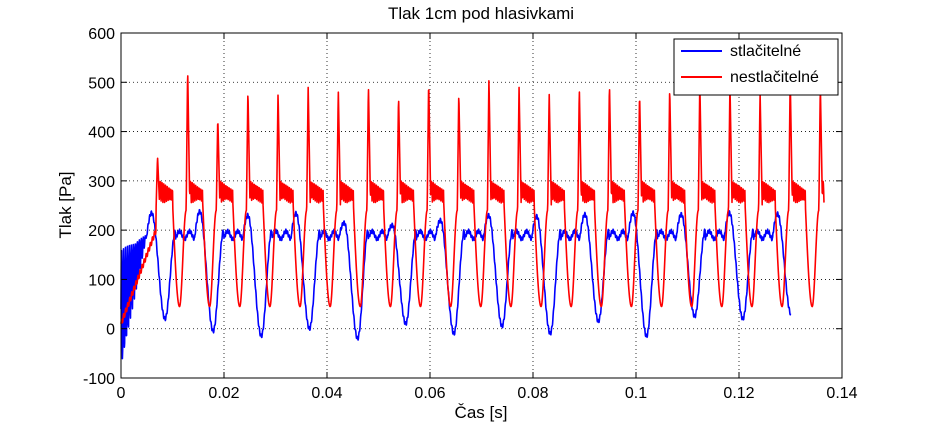  Describe the element at coordinates (765, 51) in the screenshot. I see `legend-label-stlacitelne: stlačitelné` at that location.